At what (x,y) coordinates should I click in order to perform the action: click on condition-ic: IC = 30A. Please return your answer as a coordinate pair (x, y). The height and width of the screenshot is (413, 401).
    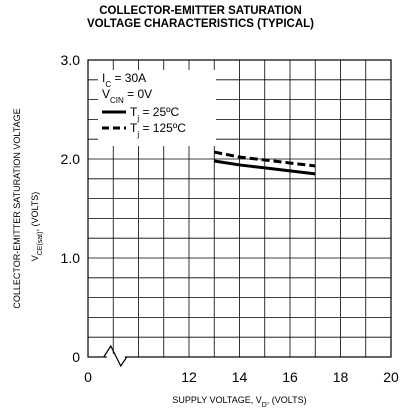
    Looking at the image, I should click on (124, 80).